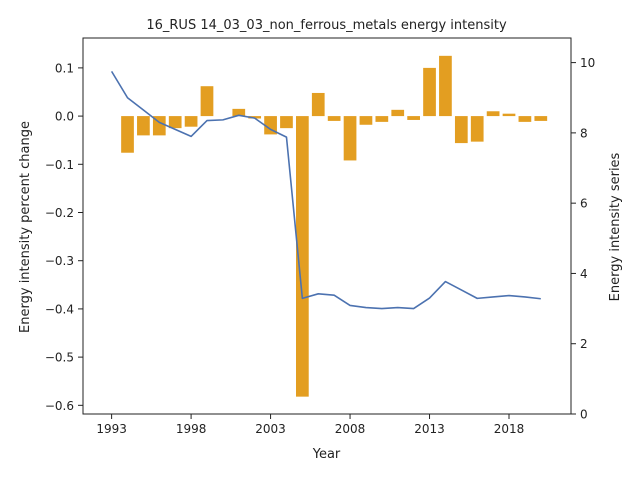 This screenshot has width=640, height=480. What do you see at coordinates (350, 429) in the screenshot?
I see `x-tick-label: 2008` at bounding box center [350, 429].